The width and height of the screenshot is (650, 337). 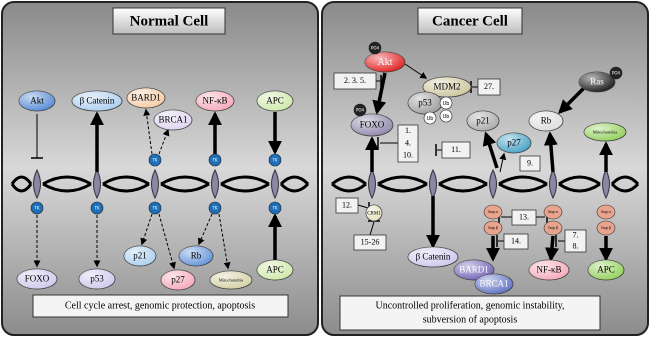 I want to click on protein-label: MDM2, so click(x=446, y=87).